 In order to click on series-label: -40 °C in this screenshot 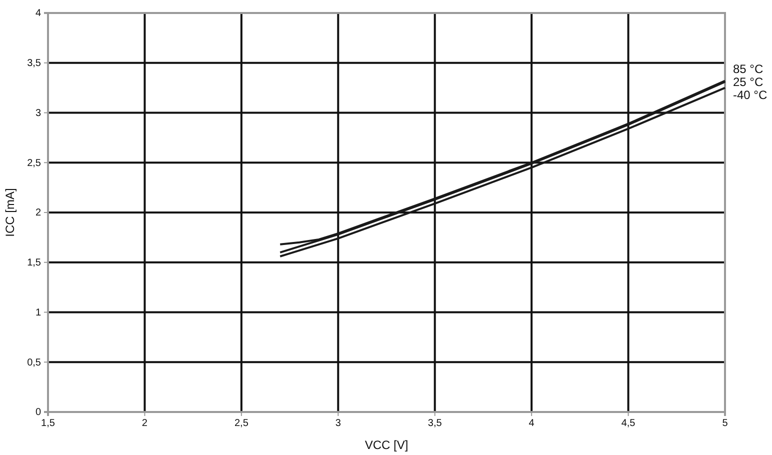, I will do `click(750, 95)`.